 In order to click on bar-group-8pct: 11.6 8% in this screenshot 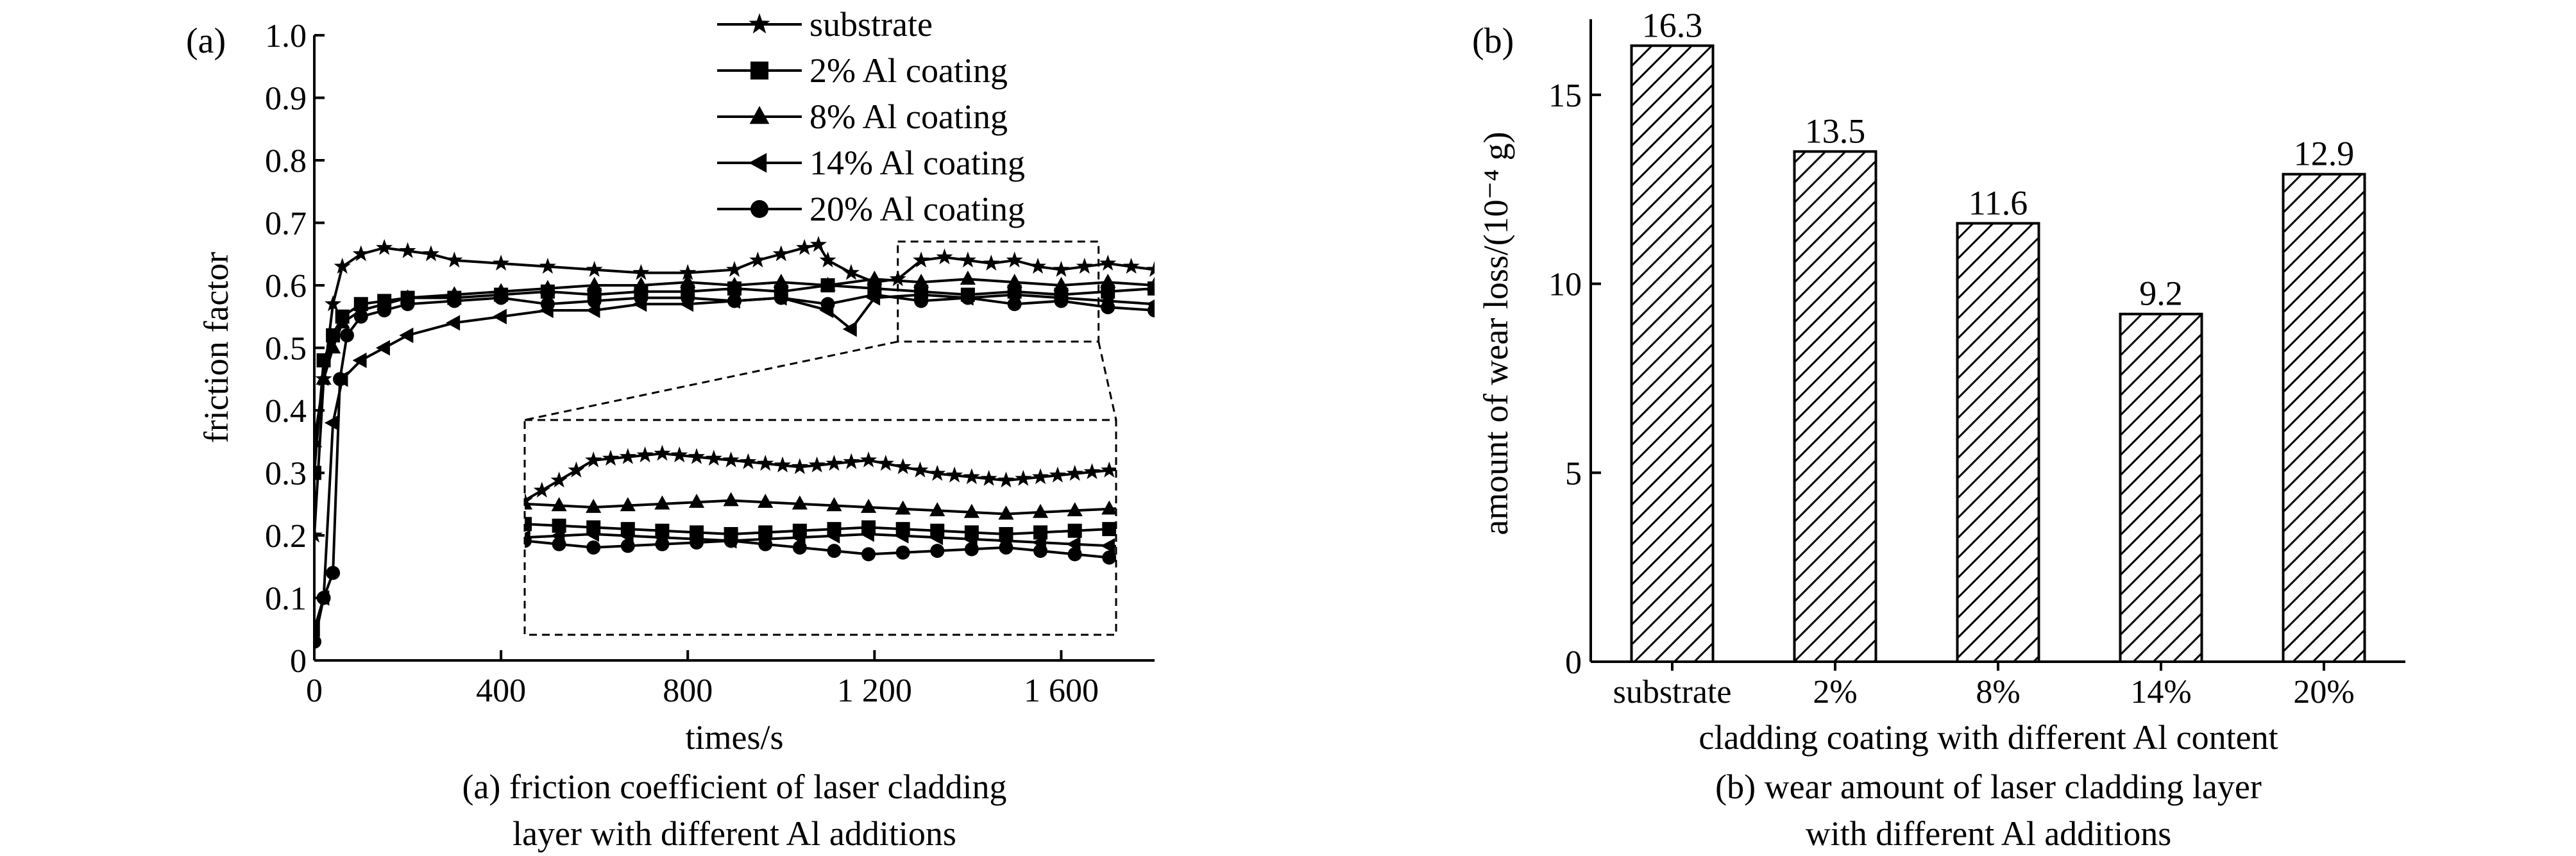, I will do `click(1998, 446)`.